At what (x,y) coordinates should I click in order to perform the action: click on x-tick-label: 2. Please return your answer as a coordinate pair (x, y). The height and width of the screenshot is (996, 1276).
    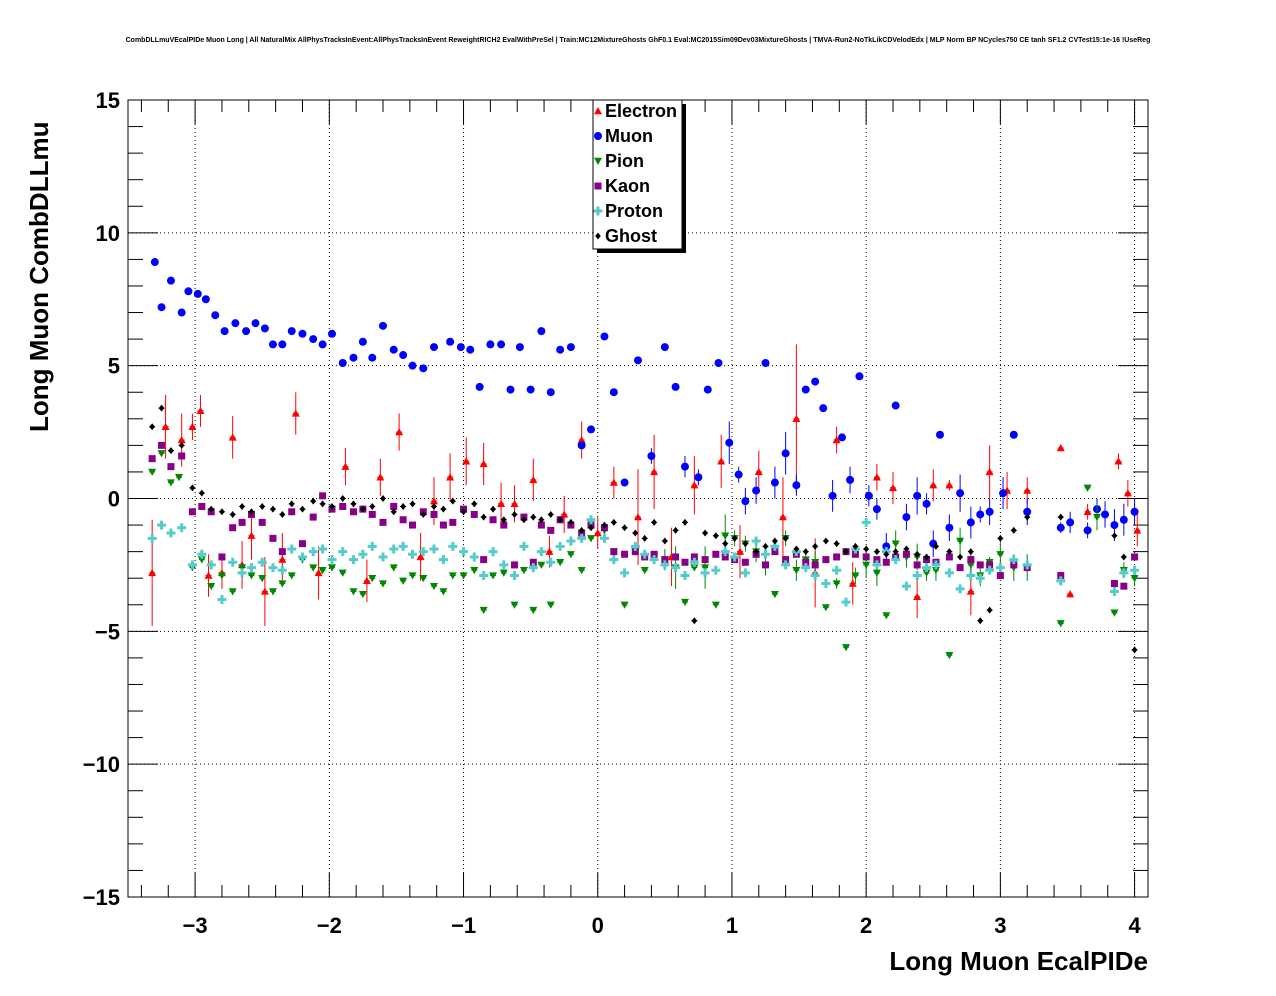
    Looking at the image, I should click on (866, 925).